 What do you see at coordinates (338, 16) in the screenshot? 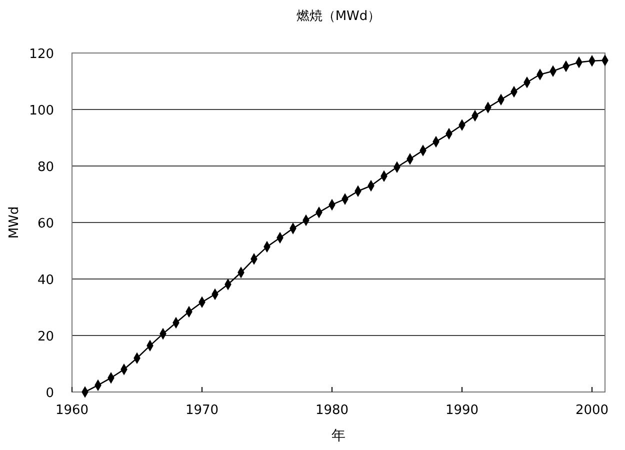
I see `chart-title: 燃焼（MWd）` at bounding box center [338, 16].